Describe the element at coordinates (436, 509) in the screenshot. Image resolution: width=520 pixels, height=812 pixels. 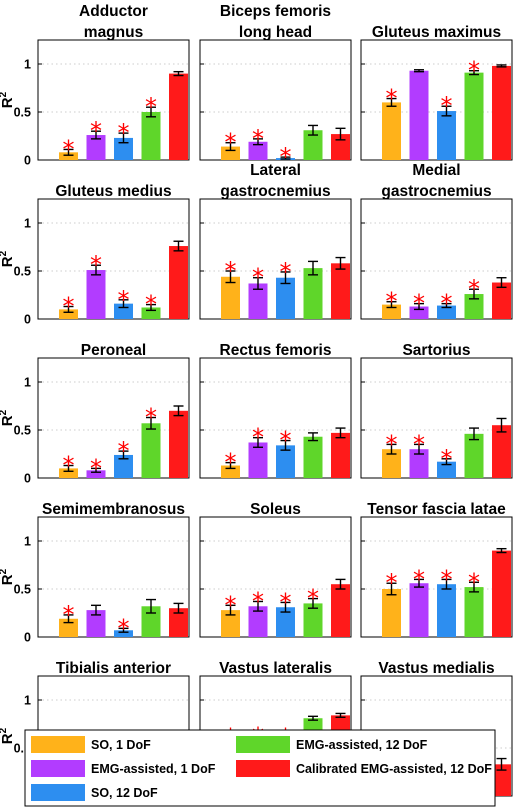
I see `panel-title: Tensor fascia latae` at that location.